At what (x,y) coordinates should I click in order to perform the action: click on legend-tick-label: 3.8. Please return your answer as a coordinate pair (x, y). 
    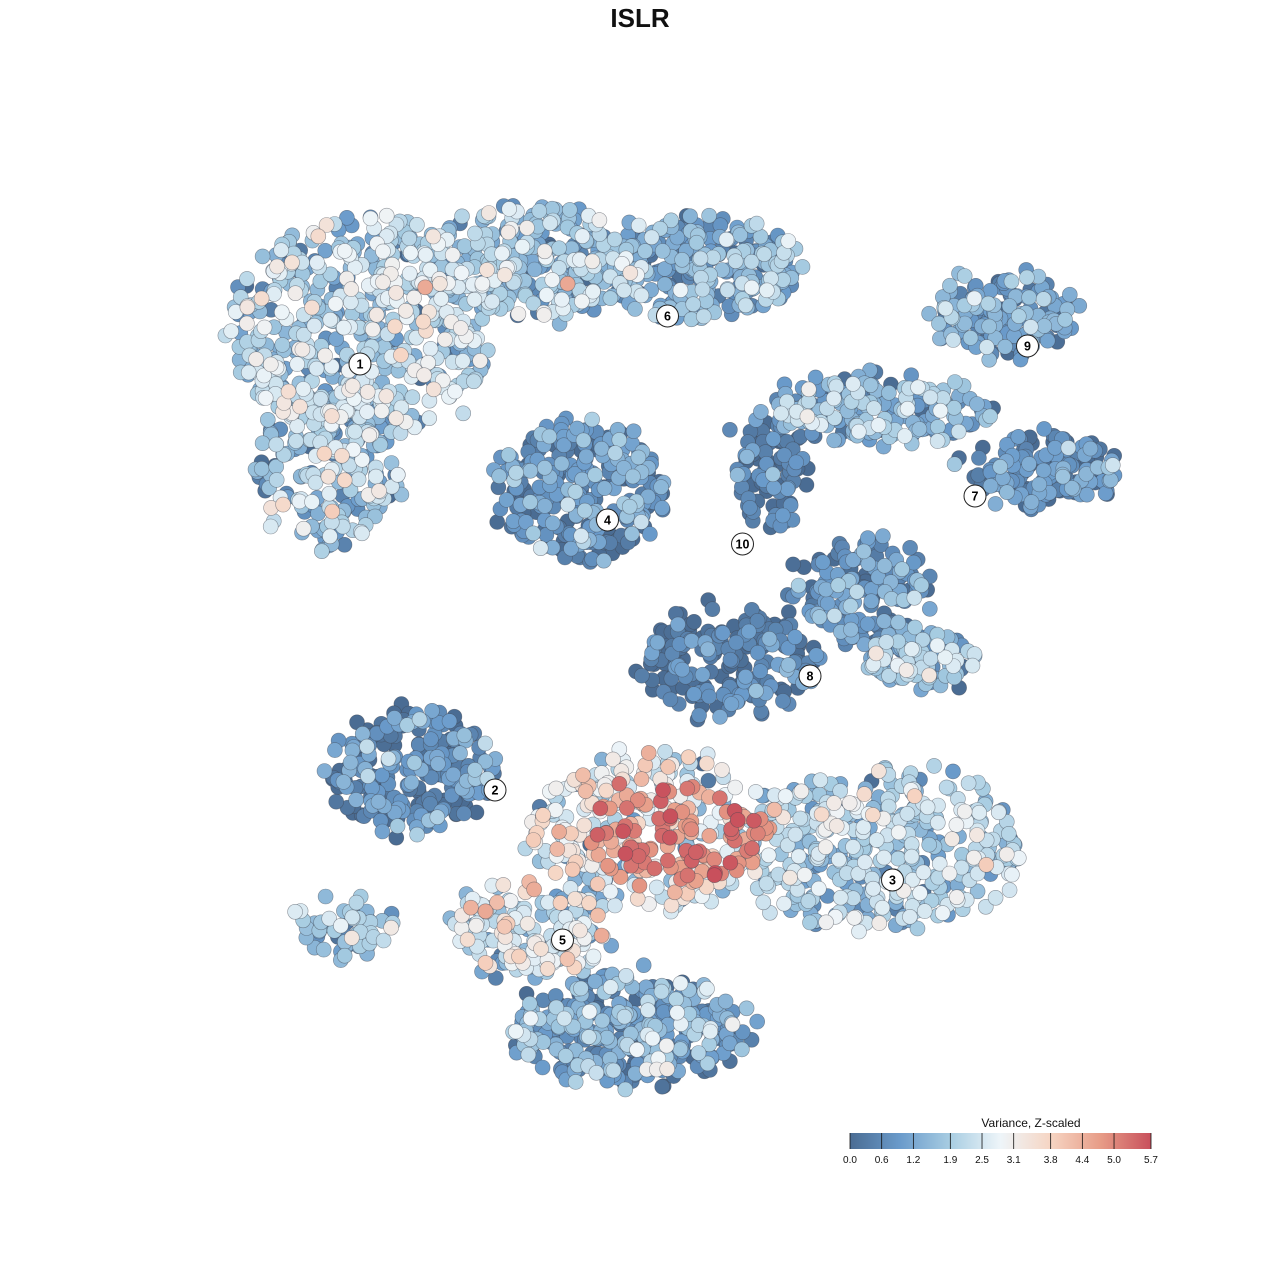
    Looking at the image, I should click on (1051, 1160).